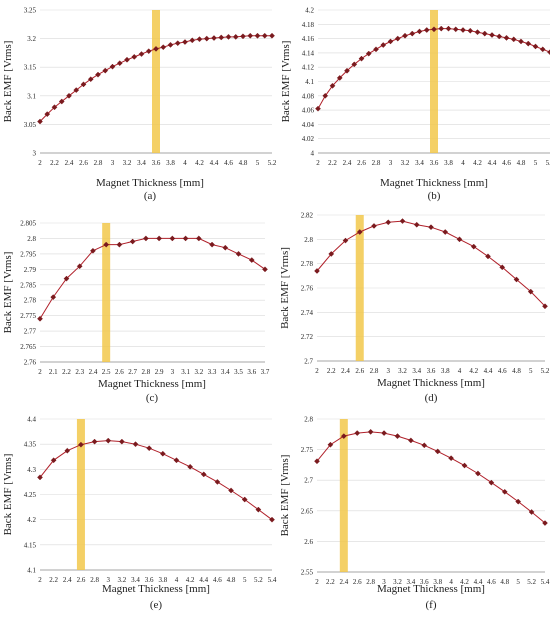 This screenshot has height=622, width=550. Describe the element at coordinates (416, 371) in the screenshot. I see `x-tick-label: 3.4` at that location.